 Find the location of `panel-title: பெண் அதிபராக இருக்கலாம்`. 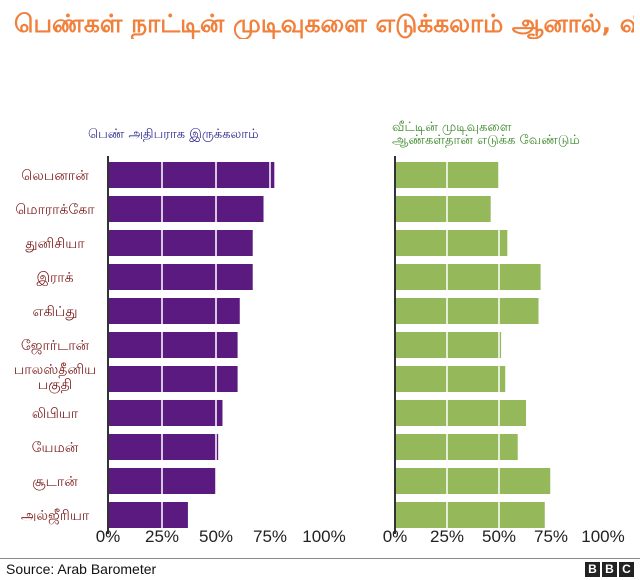

panel-title: பெண் அதிபராக இருக்கலாம் is located at coordinates (173, 134).